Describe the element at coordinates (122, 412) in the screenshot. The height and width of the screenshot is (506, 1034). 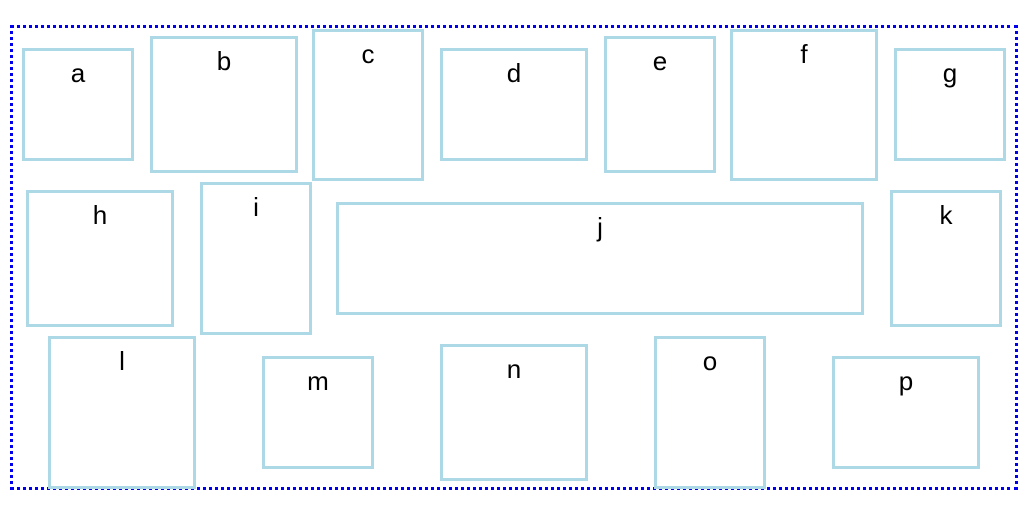
I see `box-l: l` at that location.